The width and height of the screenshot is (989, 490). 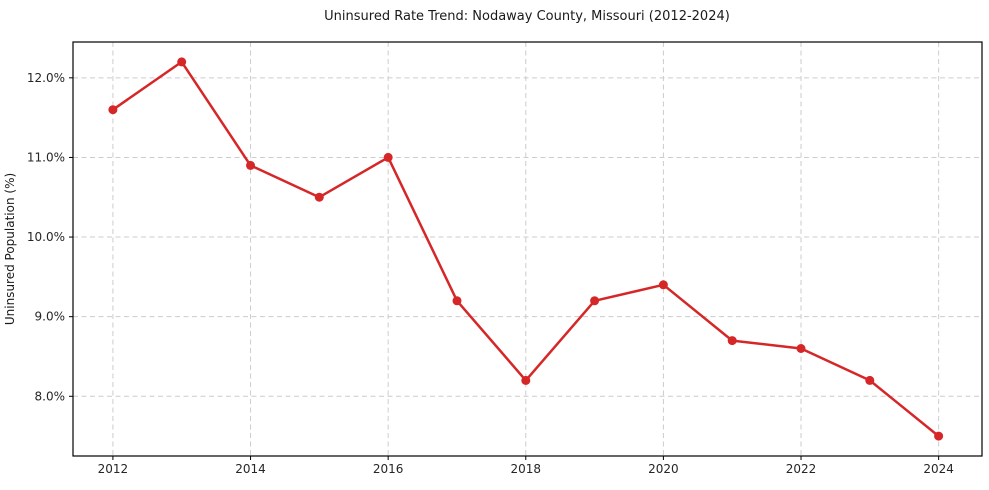 I want to click on y-axis-label: Uninsured Population (%), so click(x=10, y=249).